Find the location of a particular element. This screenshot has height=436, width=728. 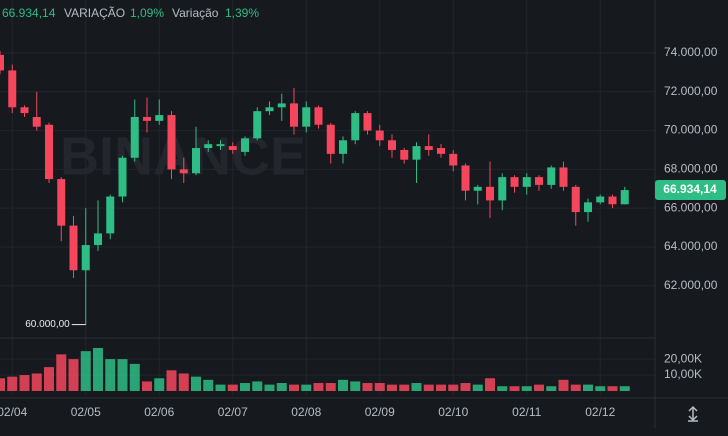

x-tick-label: 02/04 is located at coordinates (14, 412).